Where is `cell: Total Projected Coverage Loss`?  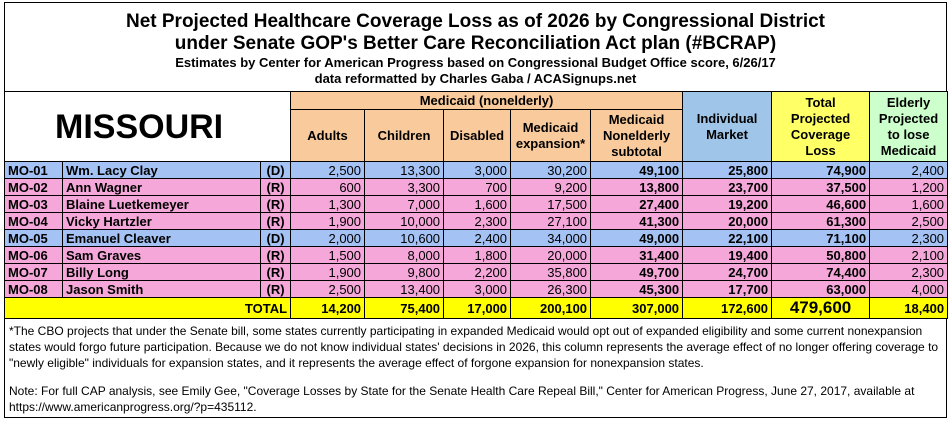
cell: Total Projected Coverage Loss is located at coordinates (821, 126).